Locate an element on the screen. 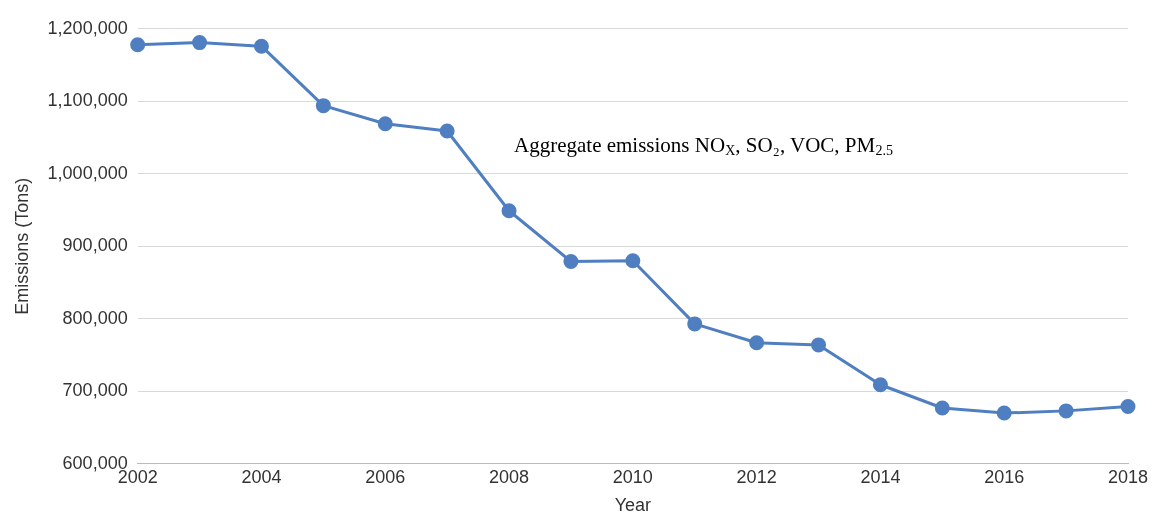  x-axis-title: Year is located at coordinates (633, 505).